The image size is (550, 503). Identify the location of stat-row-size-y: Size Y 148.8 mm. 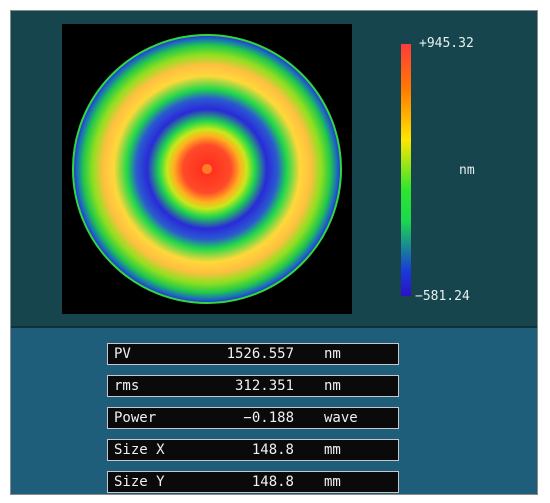
(253, 482).